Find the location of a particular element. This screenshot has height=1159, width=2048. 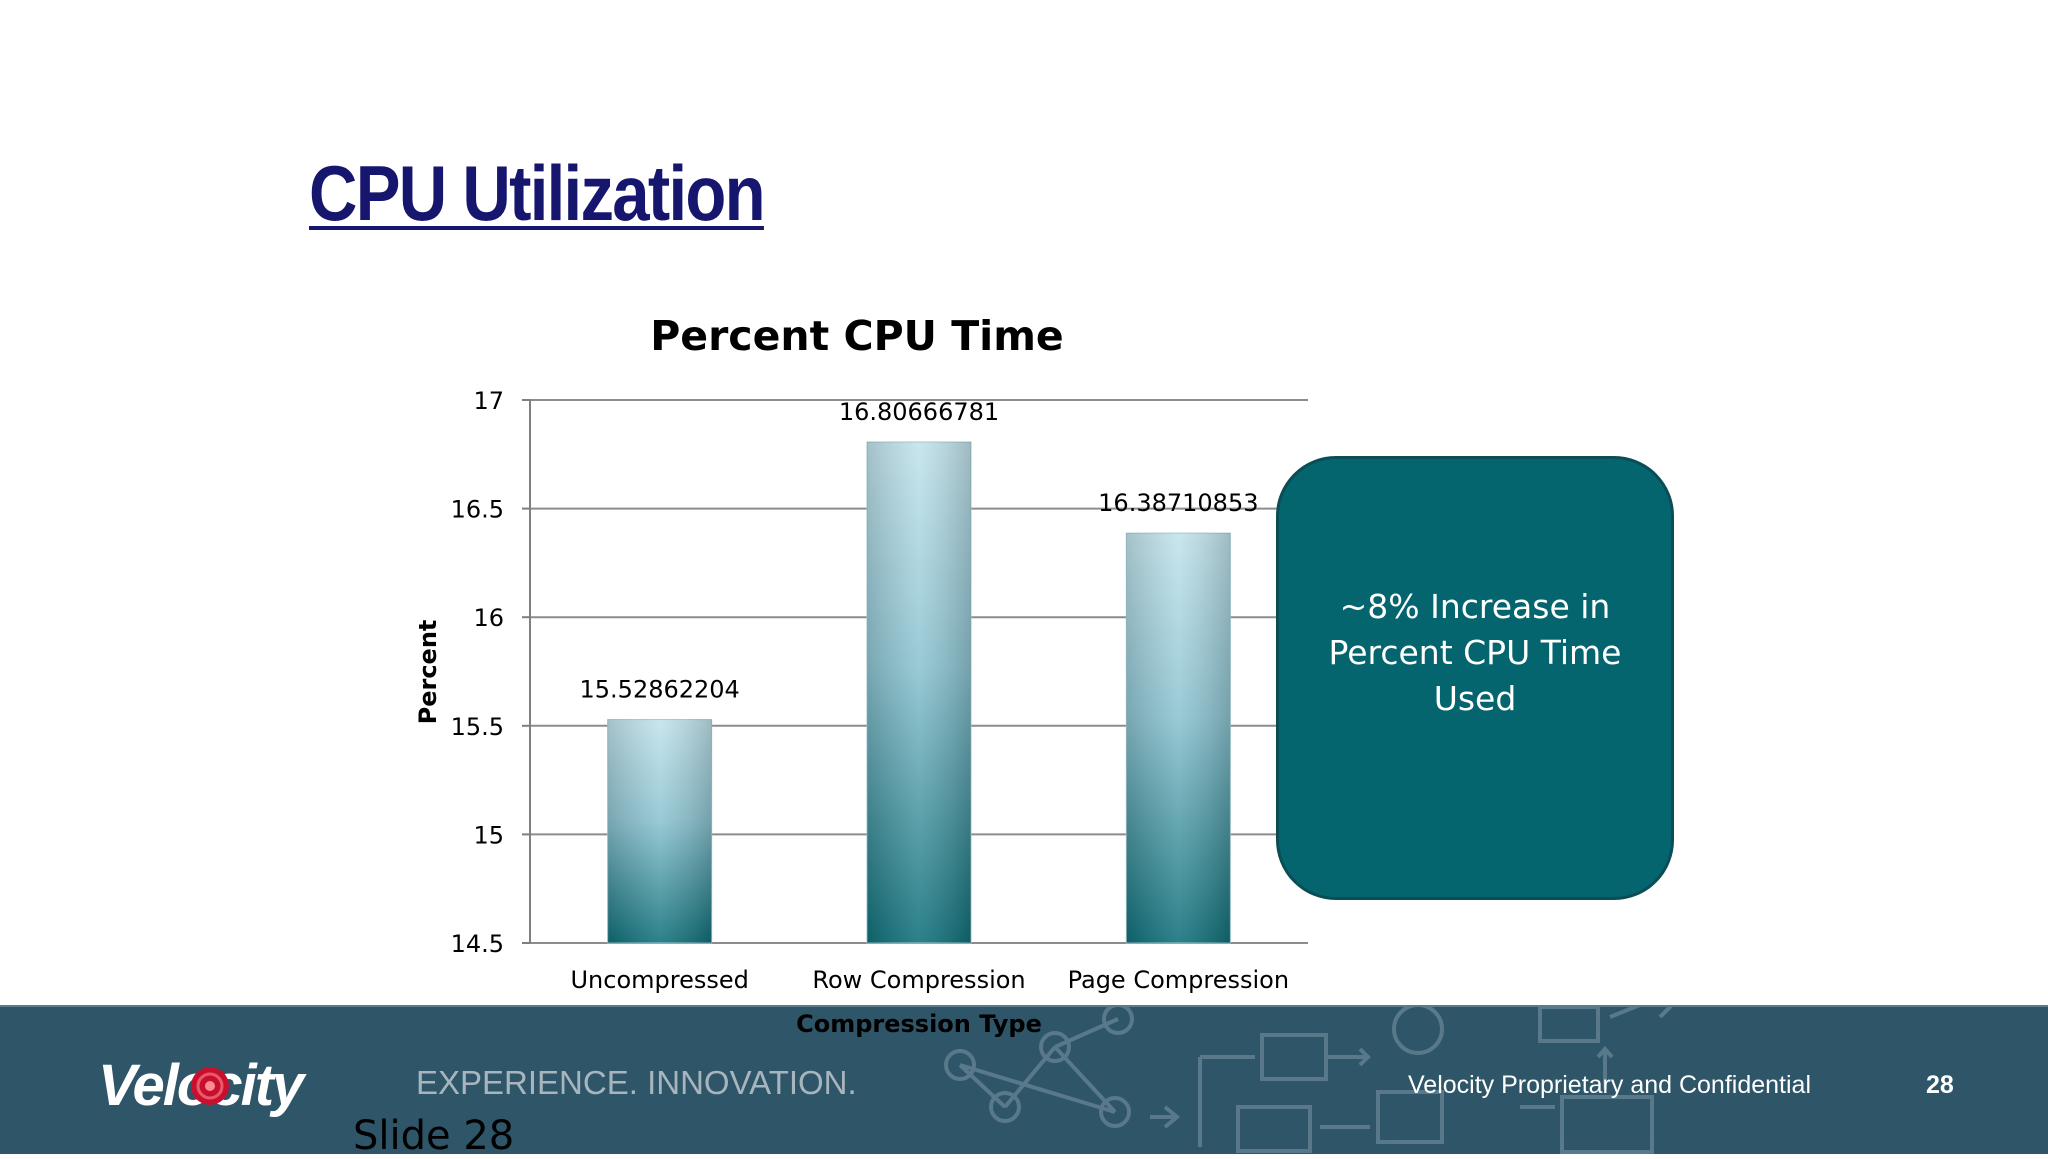

slide-title: CPU Utilization is located at coordinates (537, 193).